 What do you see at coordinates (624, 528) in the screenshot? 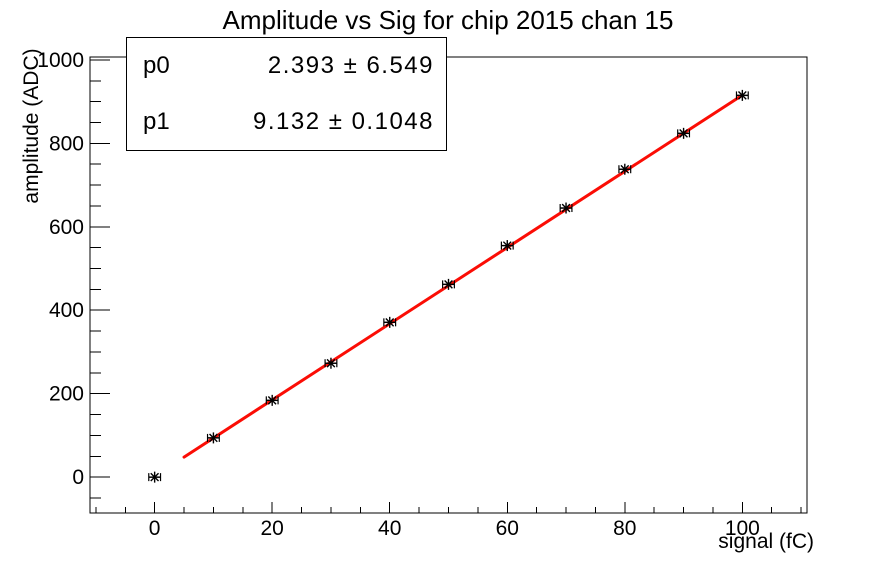
I see `x-tick-label: 80` at bounding box center [624, 528].